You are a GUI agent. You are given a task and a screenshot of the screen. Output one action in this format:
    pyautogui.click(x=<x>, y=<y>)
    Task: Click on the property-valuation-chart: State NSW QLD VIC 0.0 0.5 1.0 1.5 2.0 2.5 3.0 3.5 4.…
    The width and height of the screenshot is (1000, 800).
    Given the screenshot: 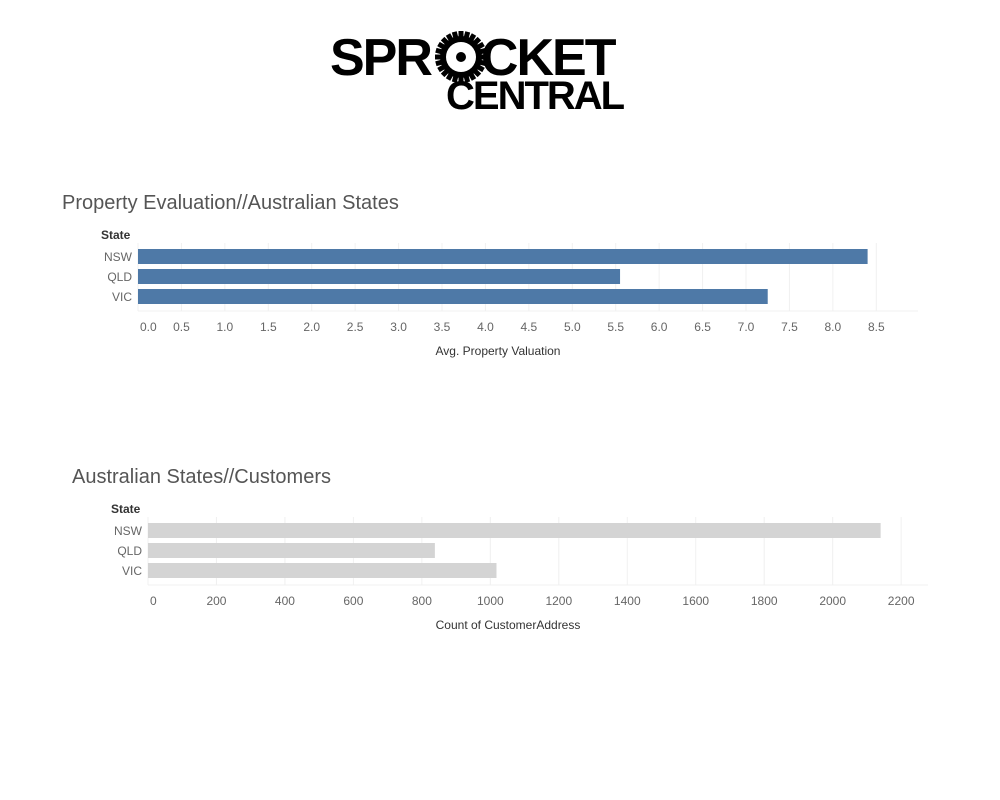 What is the action you would take?
    pyautogui.click(x=509, y=293)
    